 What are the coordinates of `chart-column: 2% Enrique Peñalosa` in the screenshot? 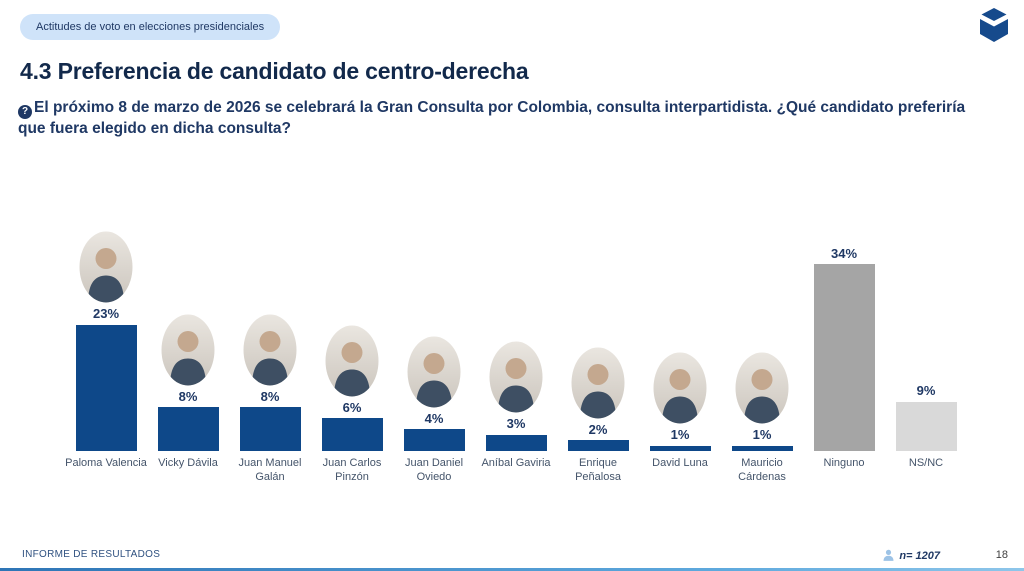 It's located at (598, 350).